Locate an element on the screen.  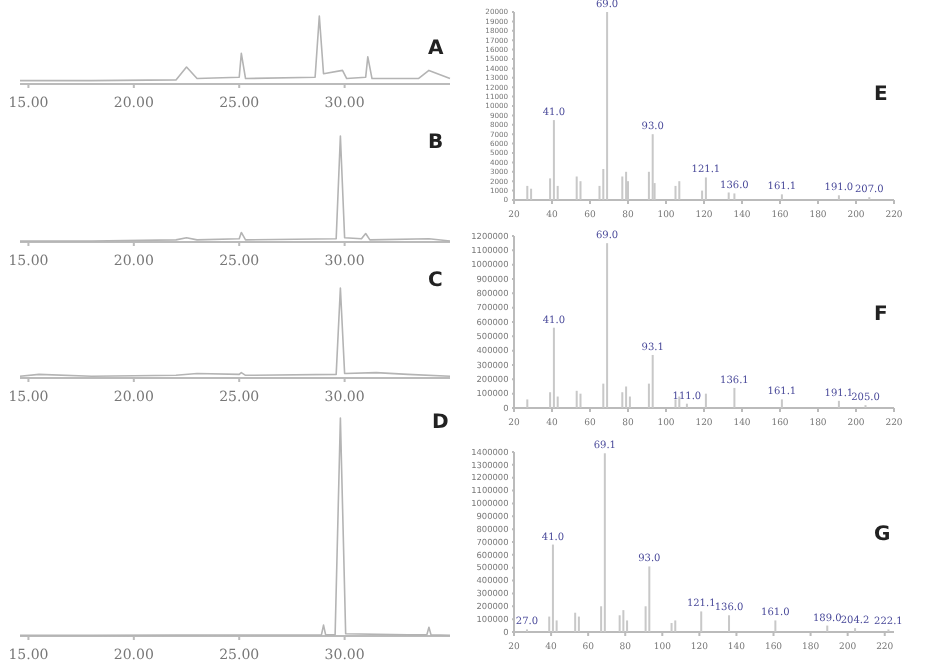
chart-title: C is located at coordinates (435, 281).